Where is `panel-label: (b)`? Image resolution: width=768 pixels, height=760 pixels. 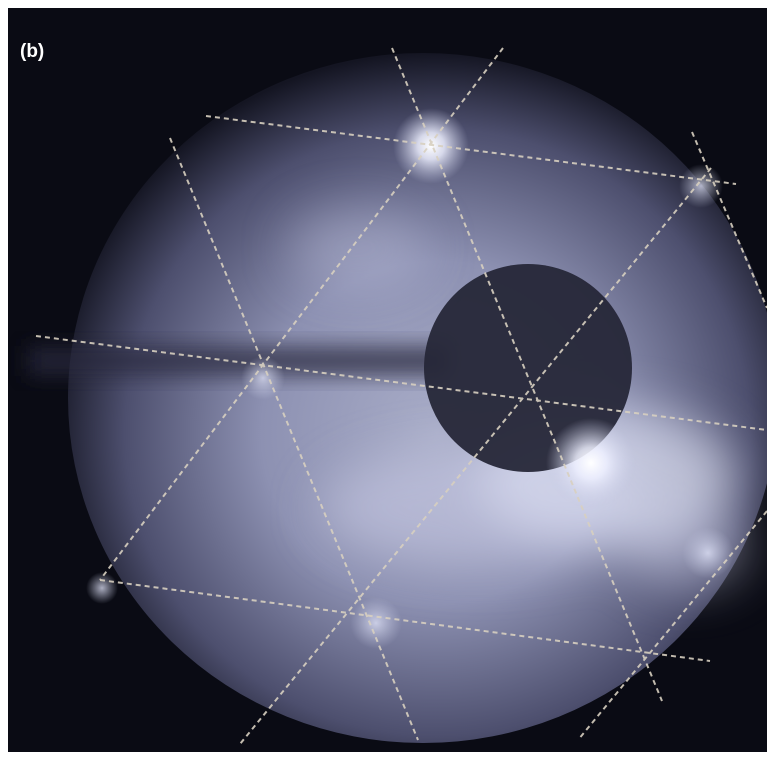 panel-label: (b) is located at coordinates (32, 51).